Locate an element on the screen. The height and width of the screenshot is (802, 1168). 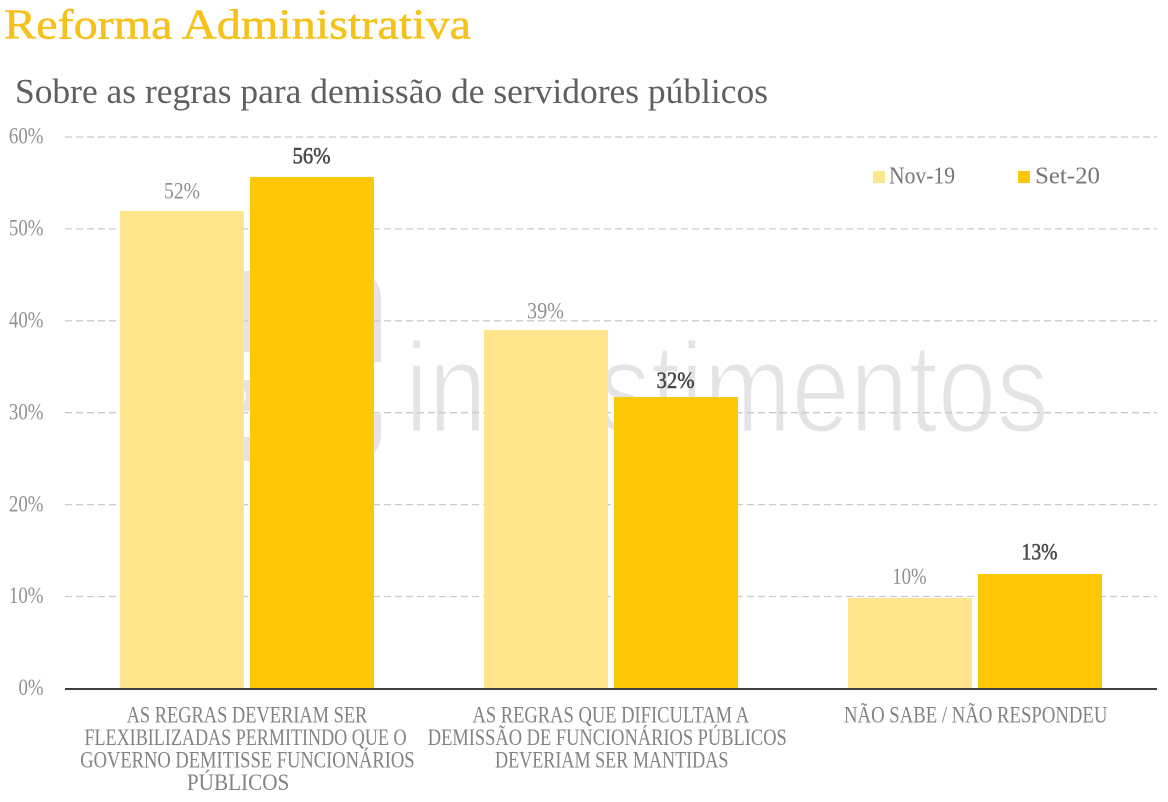
svg-text: 40% is located at coordinates (26, 320).